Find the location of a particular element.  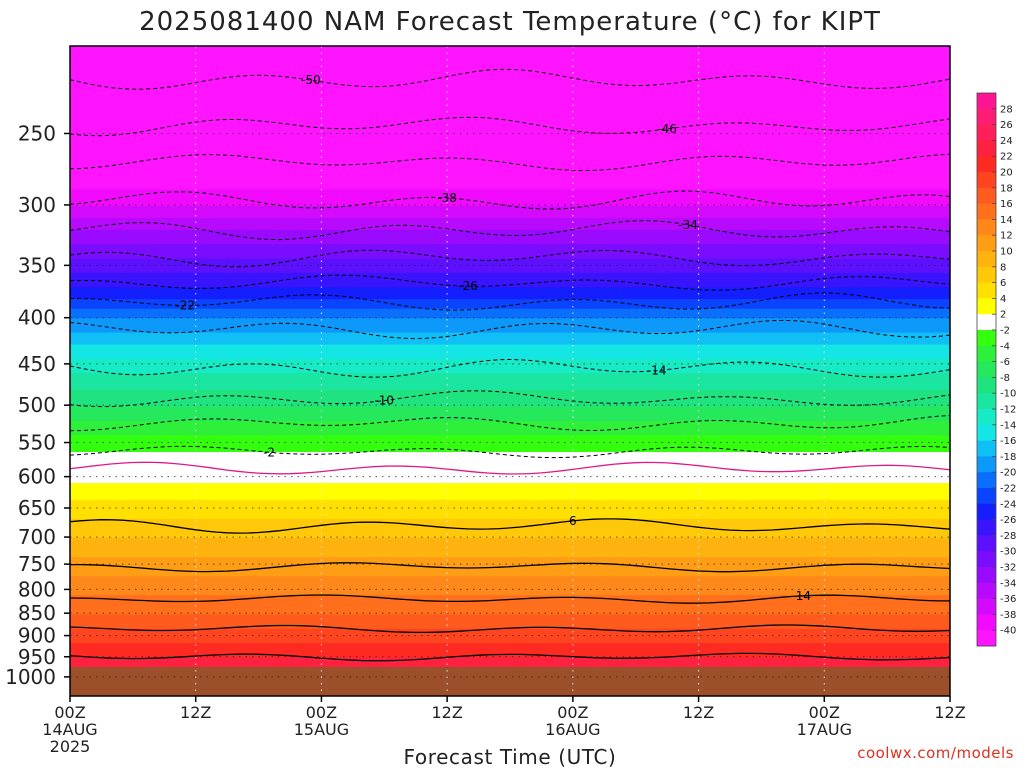

x-tick-label: 16AUG is located at coordinates (572, 729).